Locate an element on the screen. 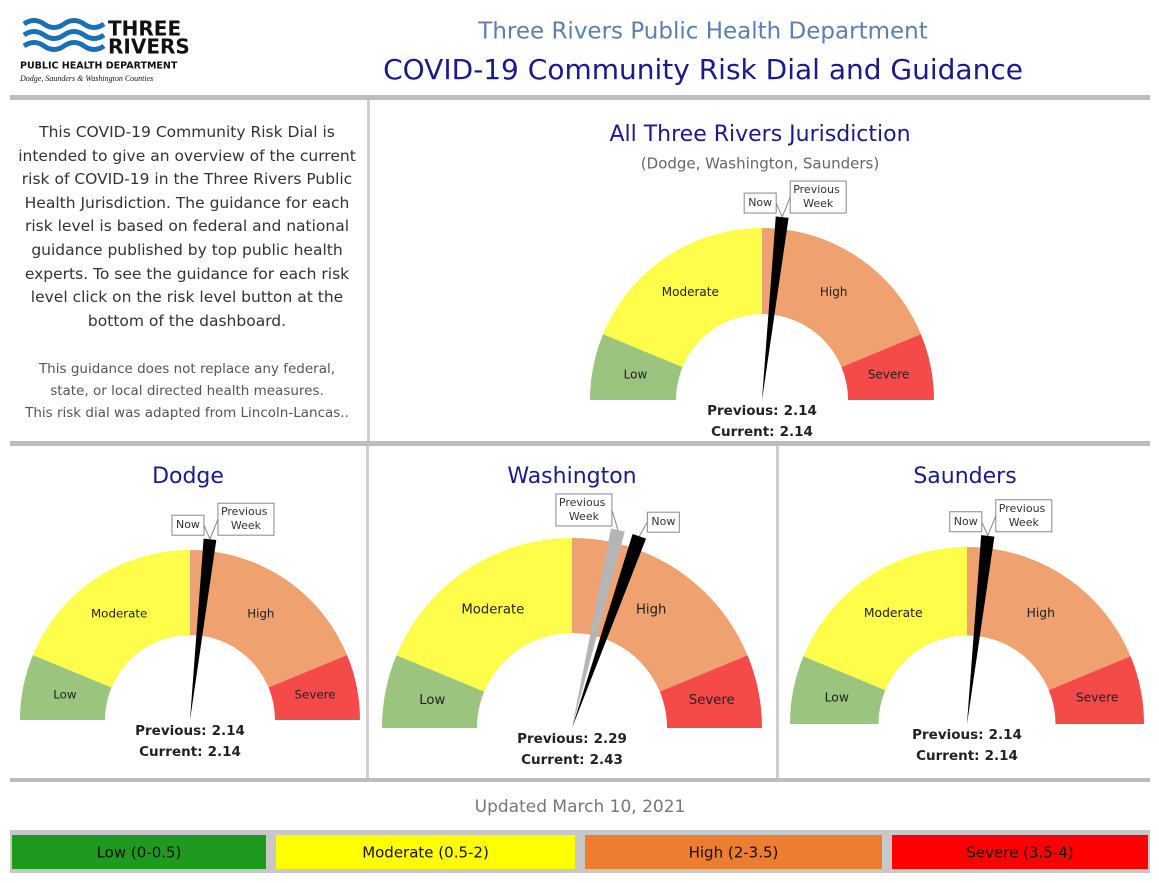 This screenshot has height=883, width=1159. logo-counties: Dodge, Saunders & Washington Counties is located at coordinates (86, 78).